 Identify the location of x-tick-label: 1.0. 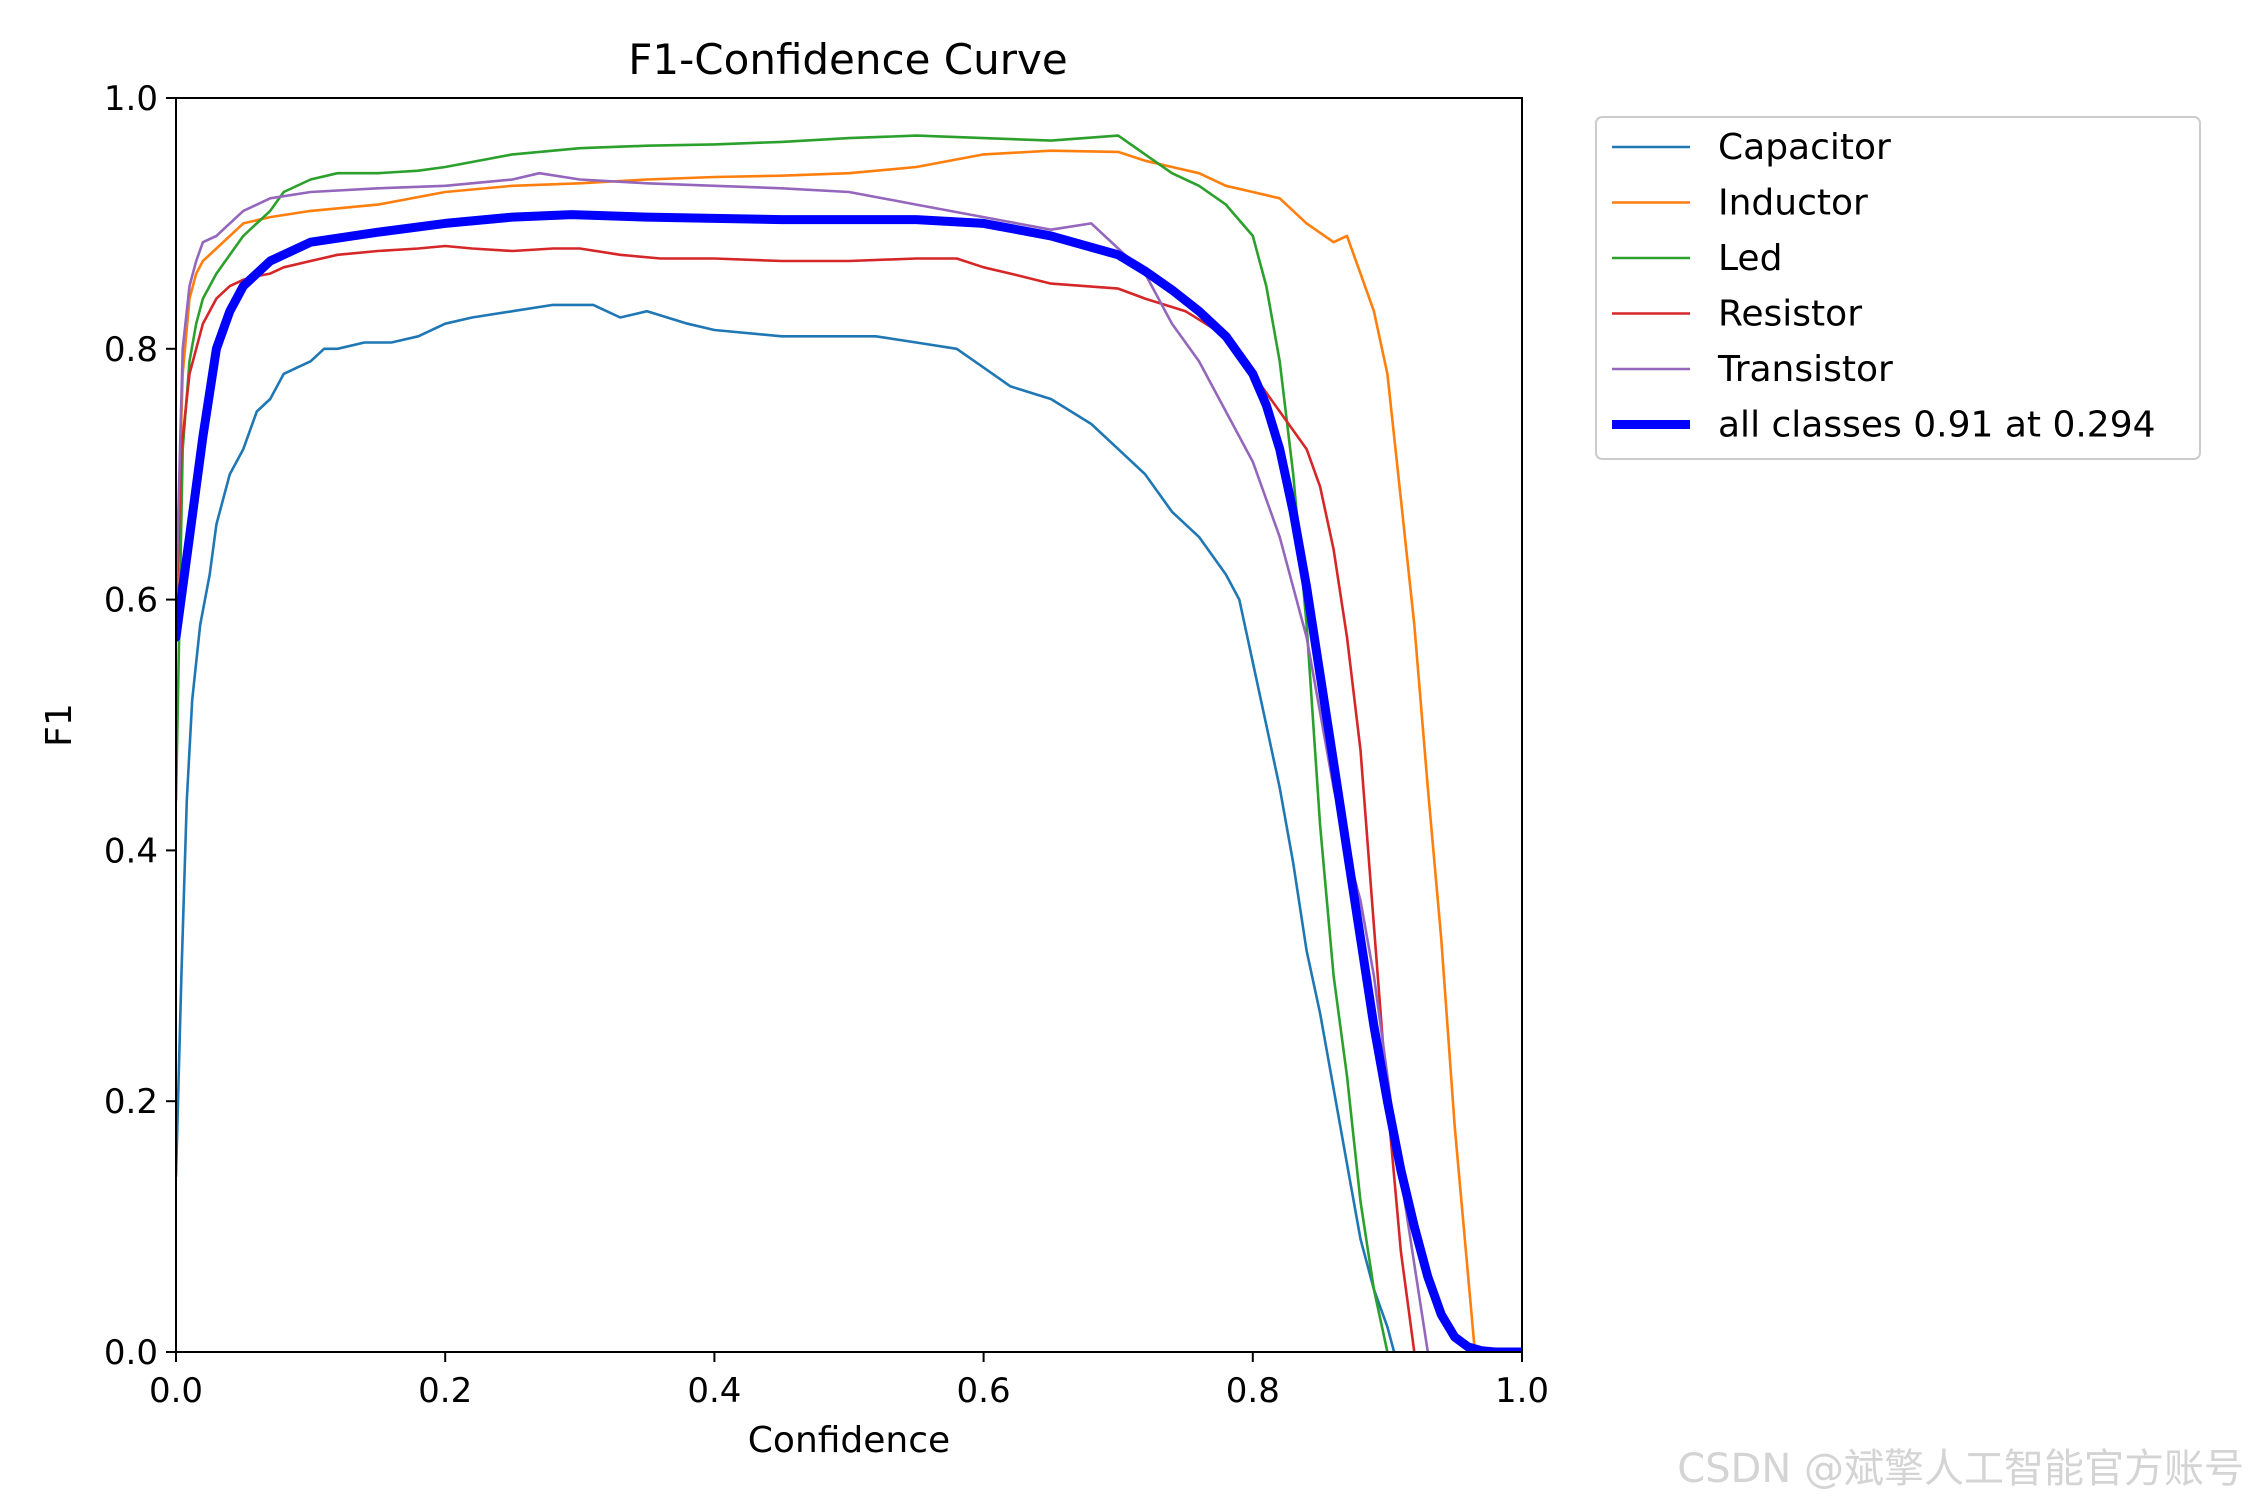
(1522, 1391).